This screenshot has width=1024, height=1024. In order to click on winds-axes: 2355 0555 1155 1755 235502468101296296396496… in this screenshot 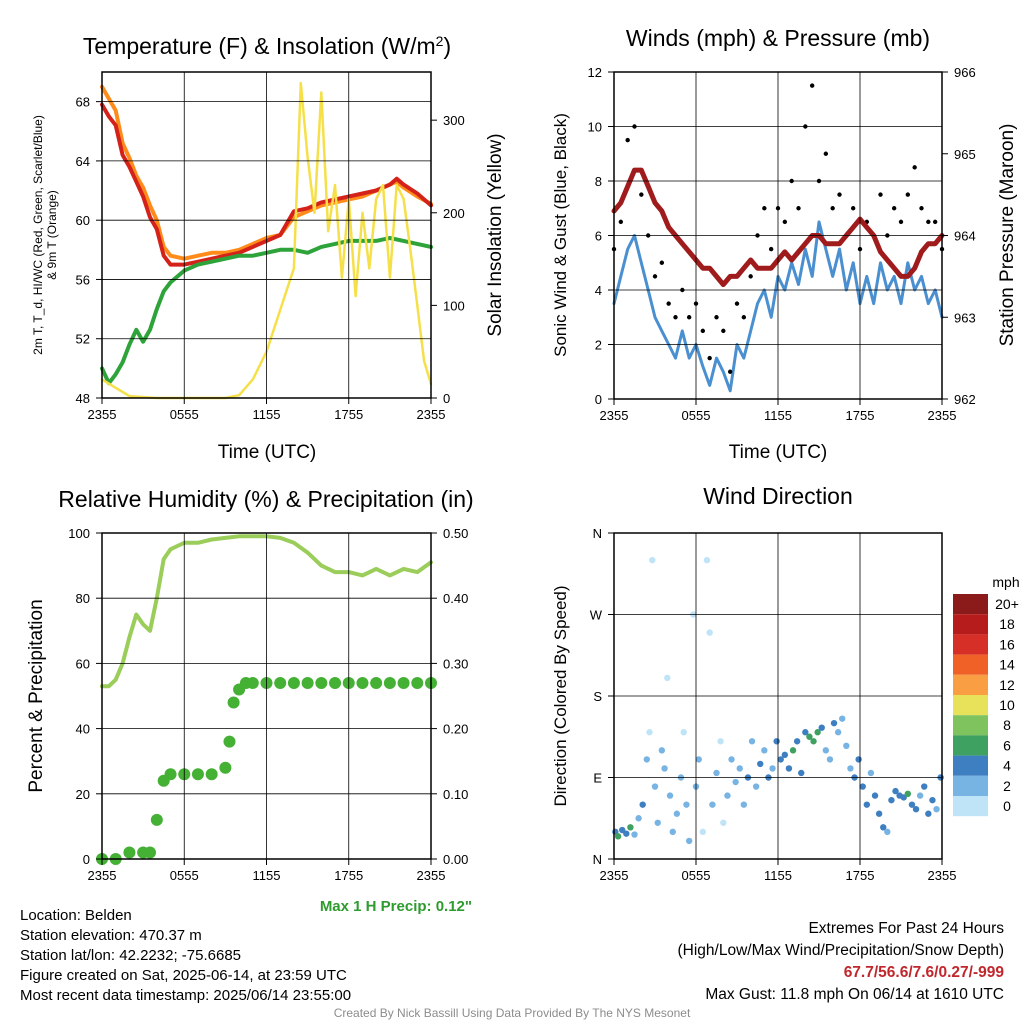, I will do `click(782, 244)`.